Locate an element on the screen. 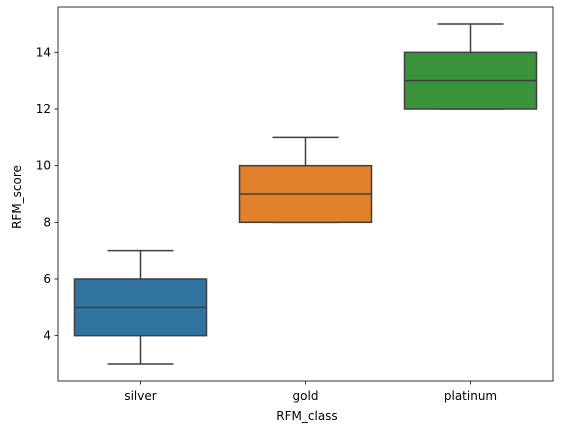  y-tick-label-4: 4 is located at coordinates (47, 336).